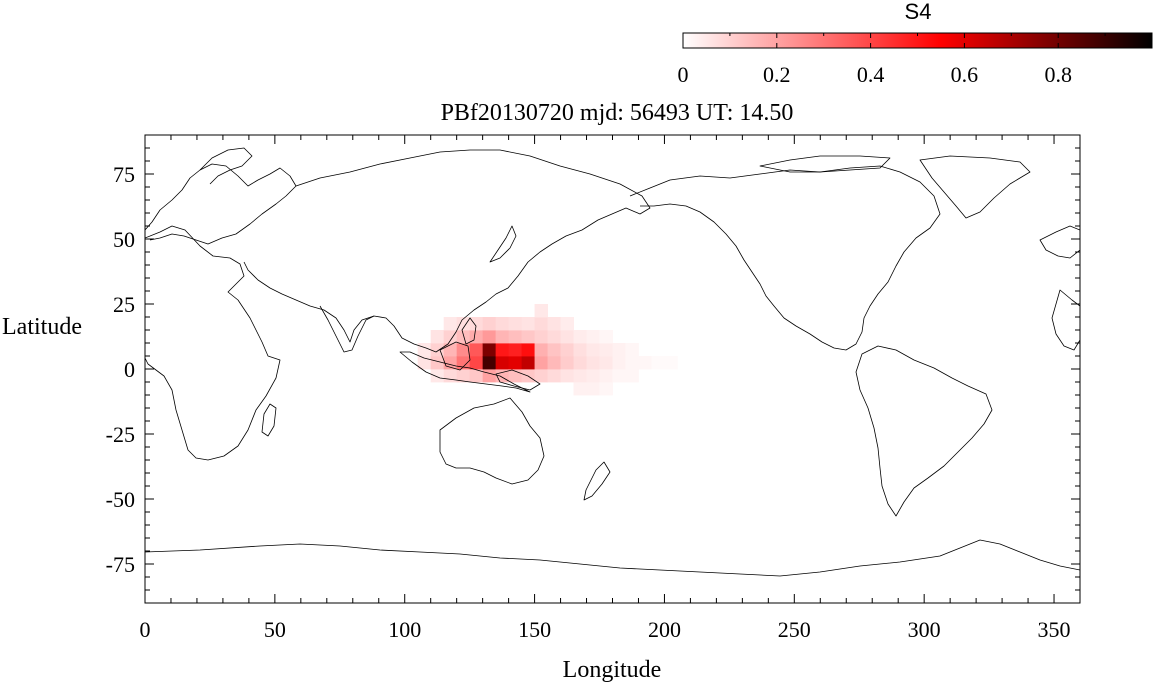  What do you see at coordinates (683, 74) in the screenshot?
I see `colorbar-tick-label: 0` at bounding box center [683, 74].